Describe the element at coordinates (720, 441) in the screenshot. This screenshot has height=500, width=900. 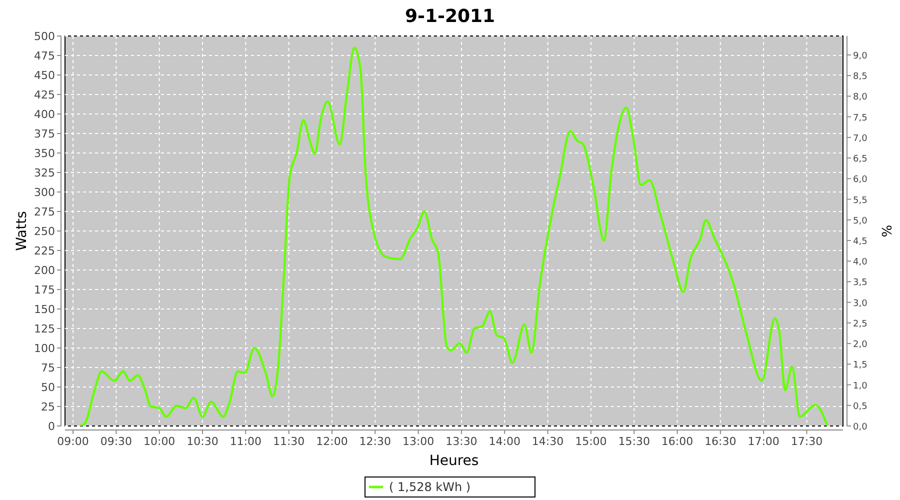
I see `x-tick-label: 16:30` at that location.